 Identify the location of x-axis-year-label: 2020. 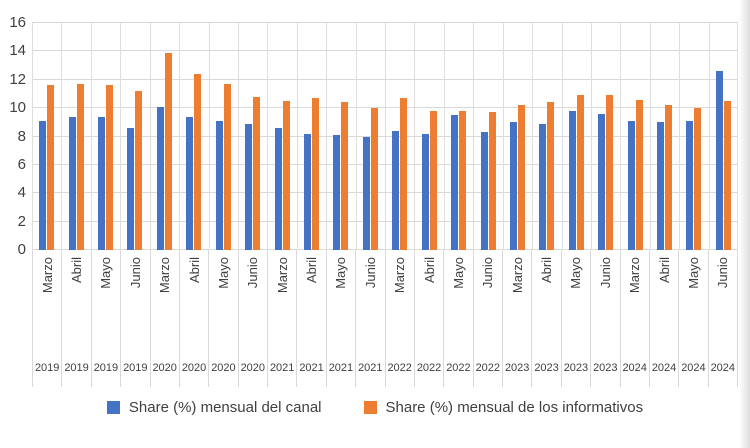
(164, 368).